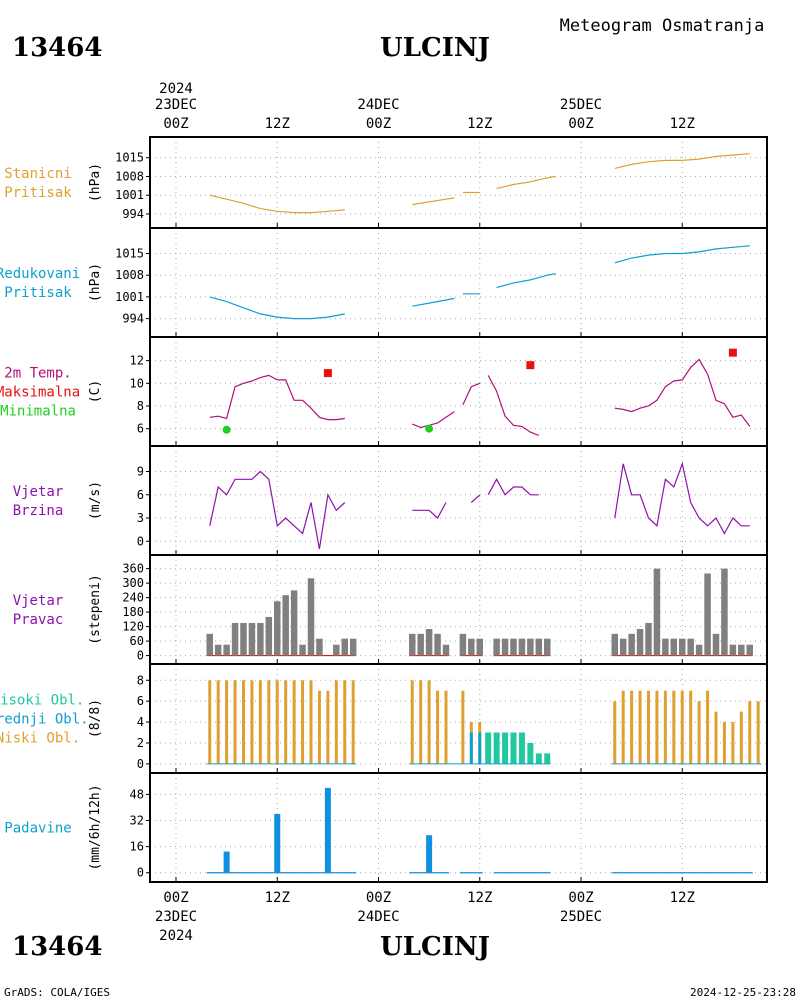 This screenshot has width=800, height=1000. Describe the element at coordinates (38, 620) in the screenshot. I see `panel-label: Pravac` at that location.